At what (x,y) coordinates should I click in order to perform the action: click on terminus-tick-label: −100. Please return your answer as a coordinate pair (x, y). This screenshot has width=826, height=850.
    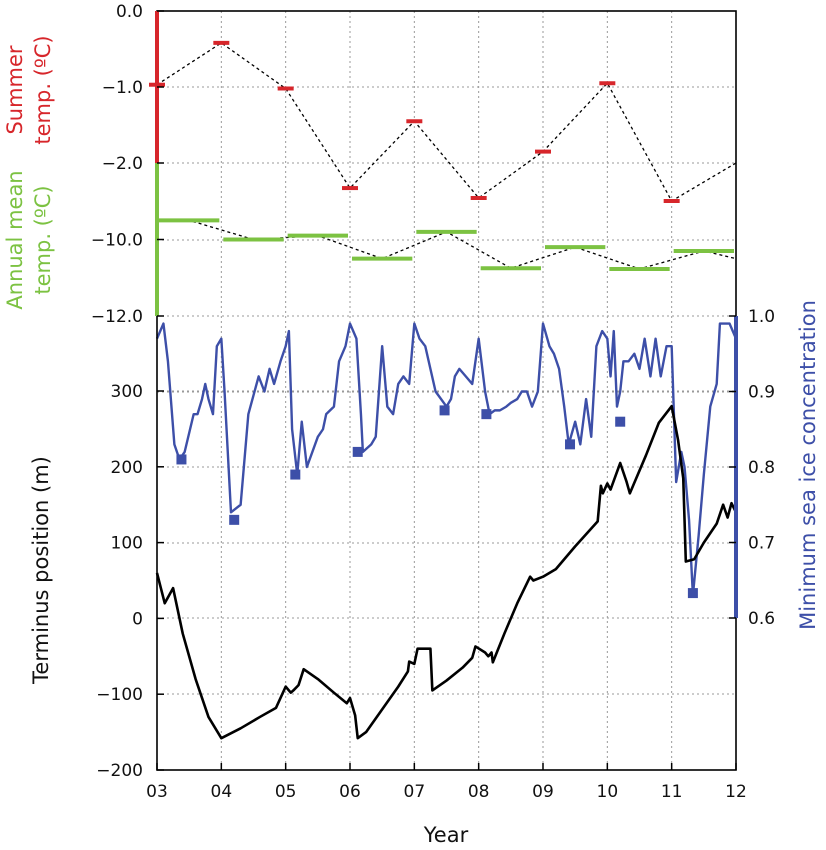
    Looking at the image, I should click on (119, 695).